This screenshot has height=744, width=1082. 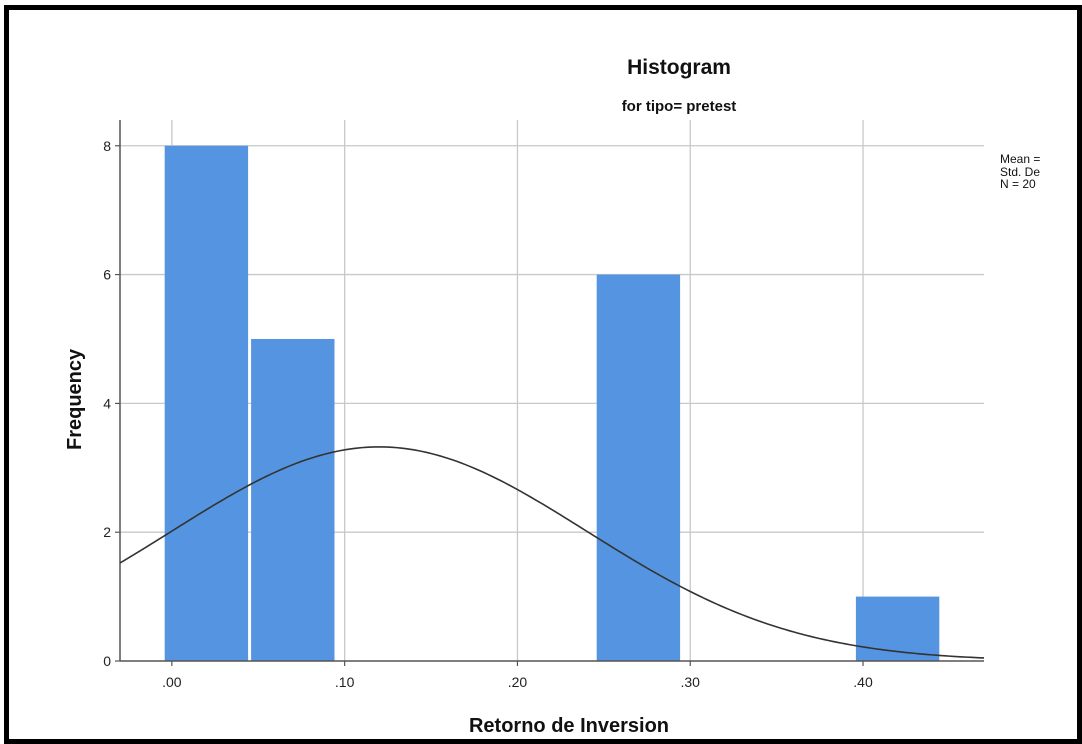 What do you see at coordinates (107, 403) in the screenshot?
I see `y-tick-label: 4` at bounding box center [107, 403].